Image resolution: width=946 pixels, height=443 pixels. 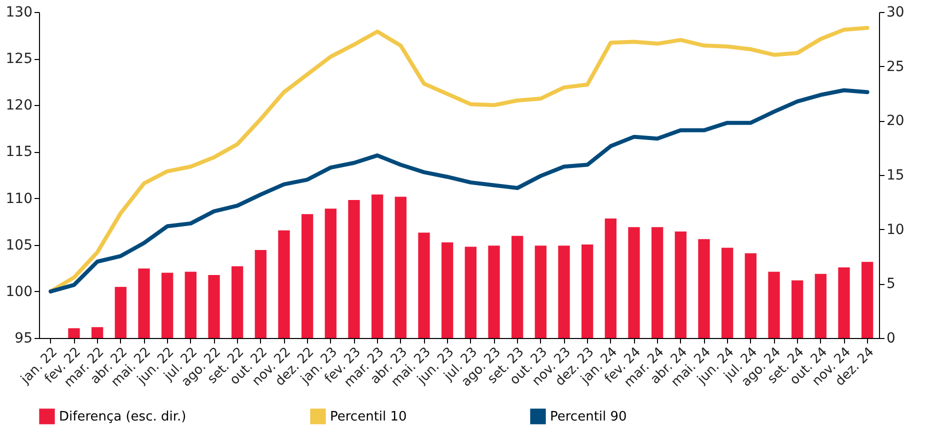 What do you see at coordinates (122, 416) in the screenshot?
I see `legend-label: Diferença (esc. dir.)` at bounding box center [122, 416].